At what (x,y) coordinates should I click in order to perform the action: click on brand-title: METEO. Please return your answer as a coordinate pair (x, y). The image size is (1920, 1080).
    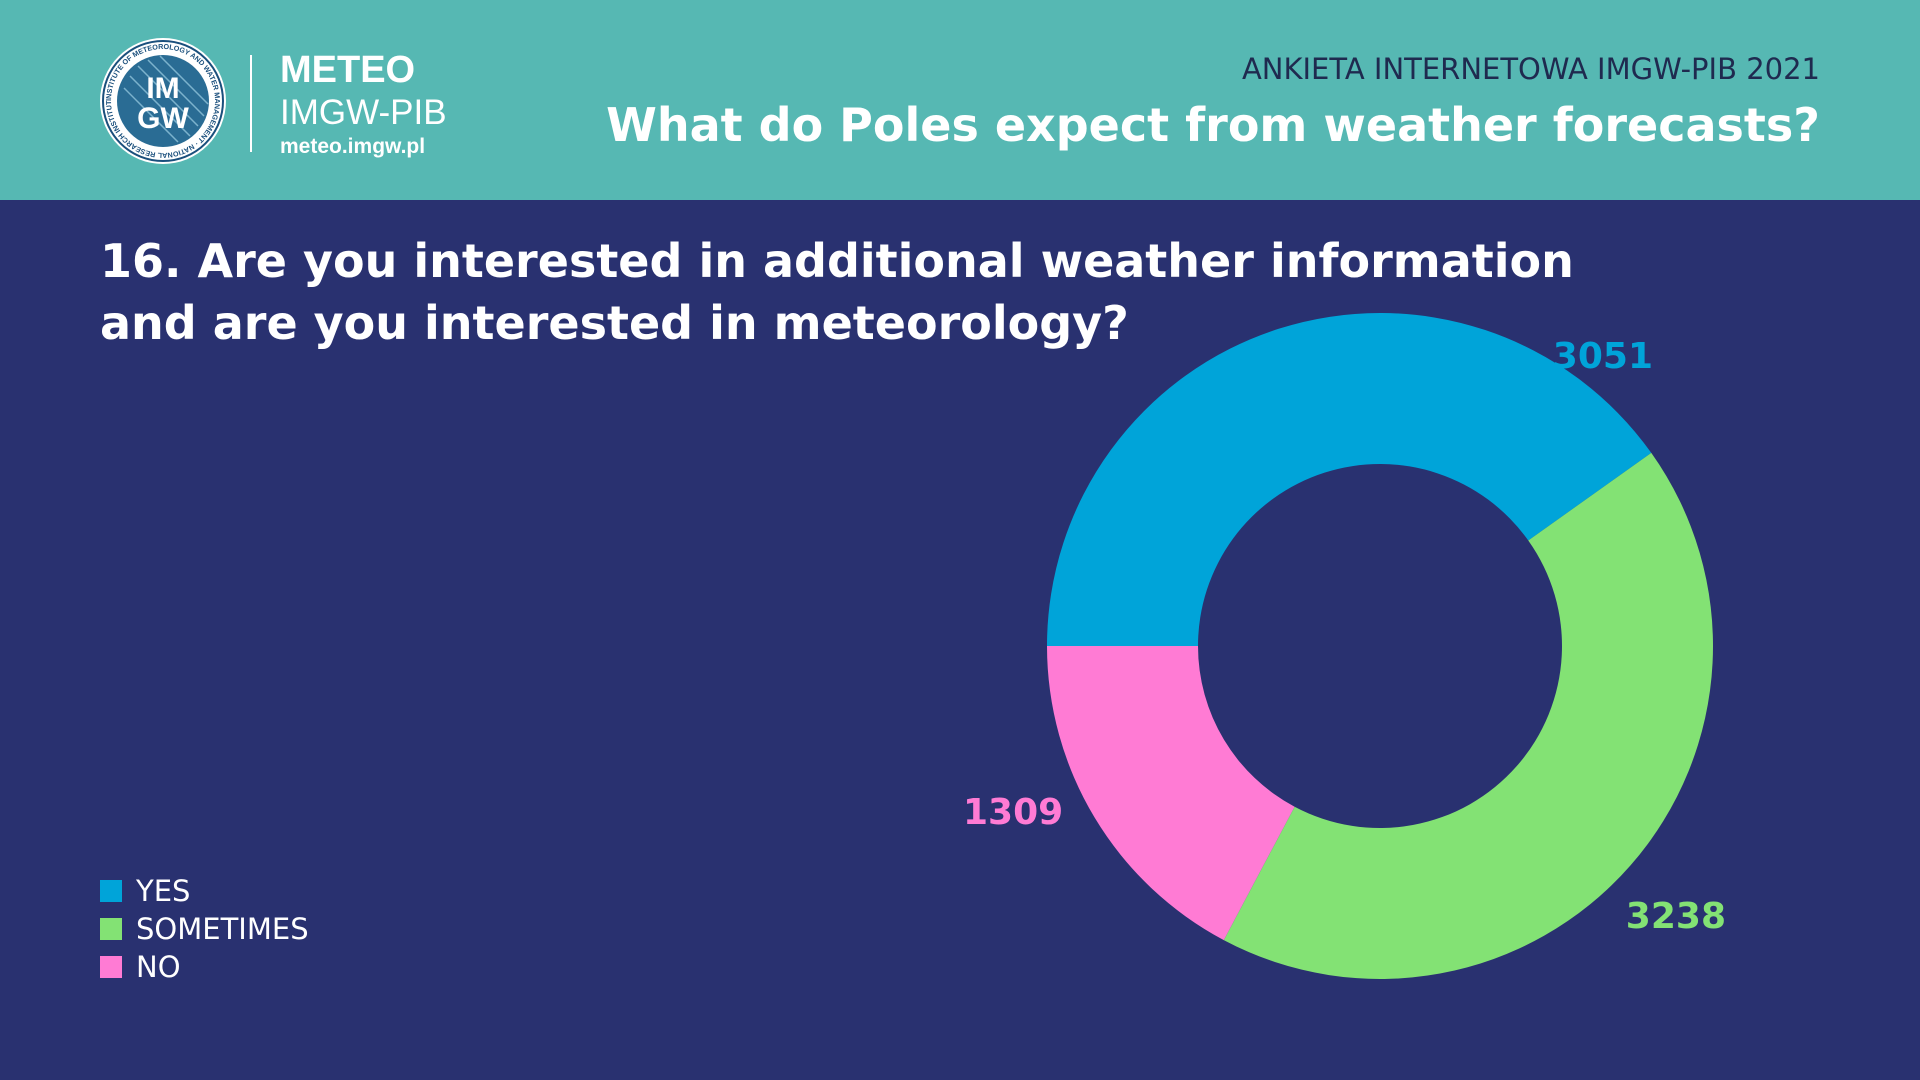
    Looking at the image, I should click on (348, 70).